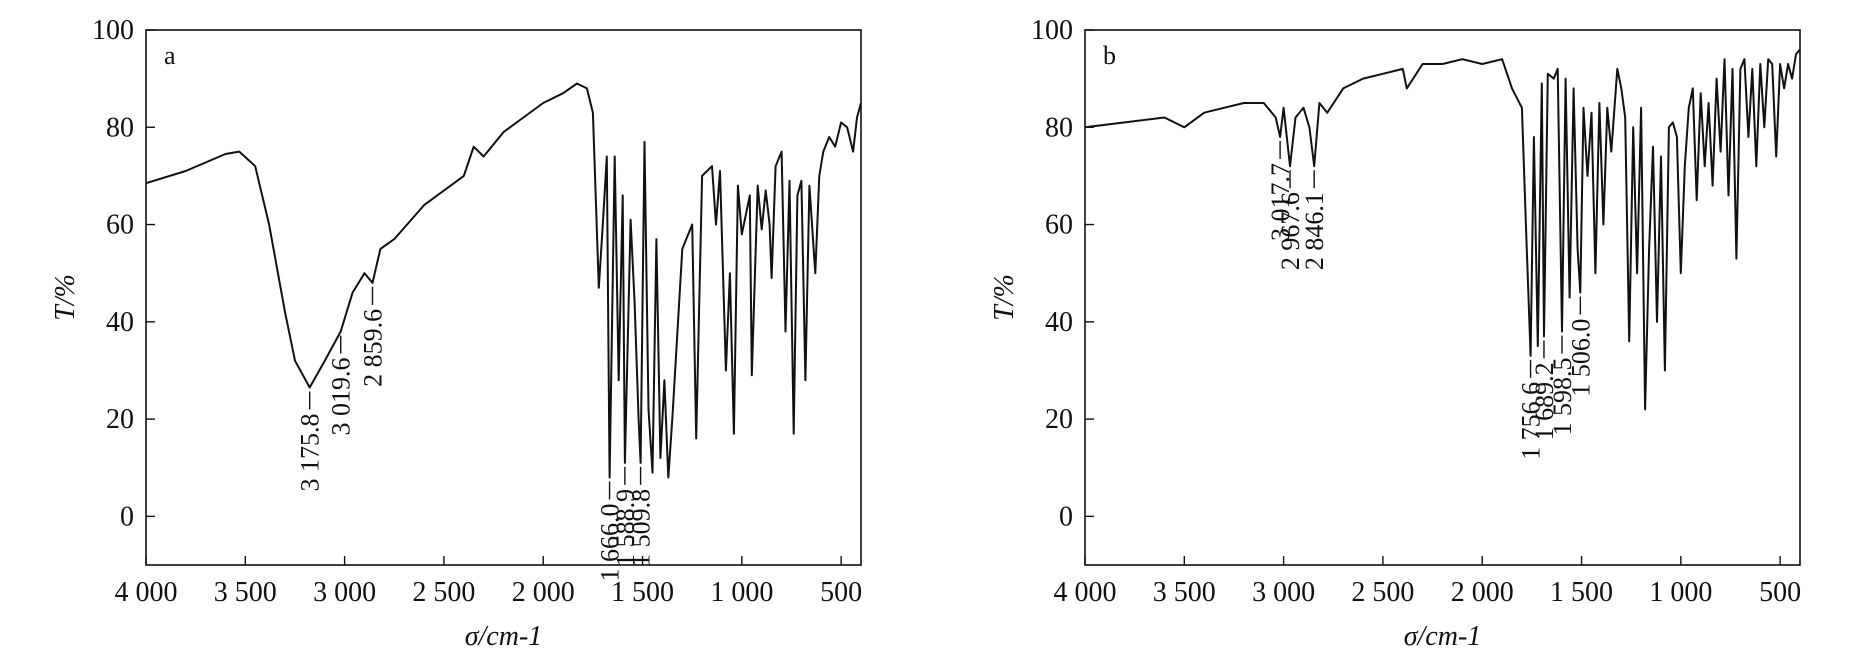  Describe the element at coordinates (310, 452) in the screenshot. I see `peak-label: 3 175.8` at that location.